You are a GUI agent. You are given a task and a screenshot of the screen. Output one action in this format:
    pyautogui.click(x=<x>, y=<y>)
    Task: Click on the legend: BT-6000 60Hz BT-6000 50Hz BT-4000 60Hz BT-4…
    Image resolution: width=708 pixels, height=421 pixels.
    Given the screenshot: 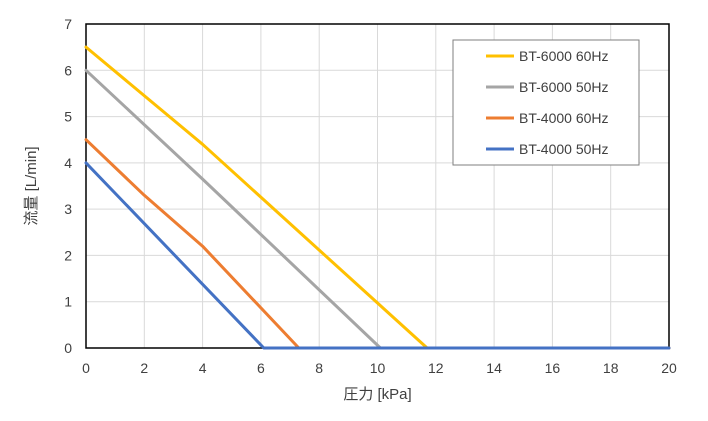 What is the action you would take?
    pyautogui.click(x=546, y=102)
    